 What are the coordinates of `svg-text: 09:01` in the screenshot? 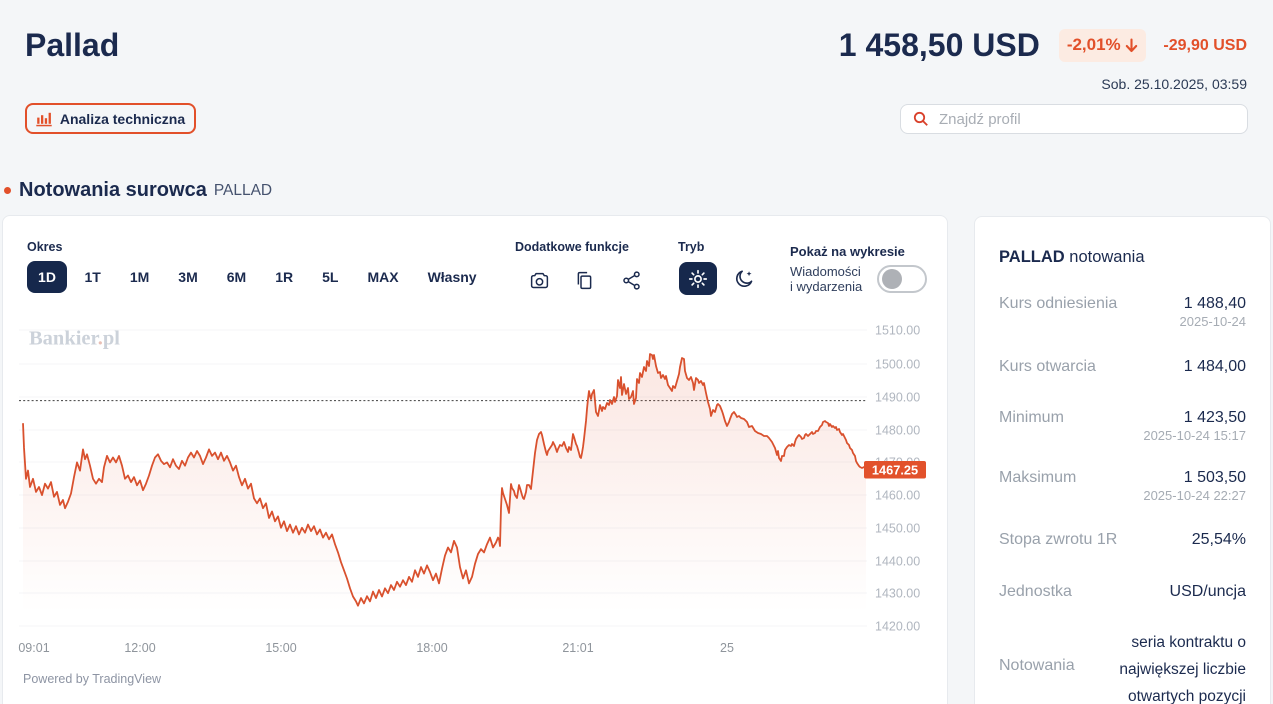 It's located at (33, 648).